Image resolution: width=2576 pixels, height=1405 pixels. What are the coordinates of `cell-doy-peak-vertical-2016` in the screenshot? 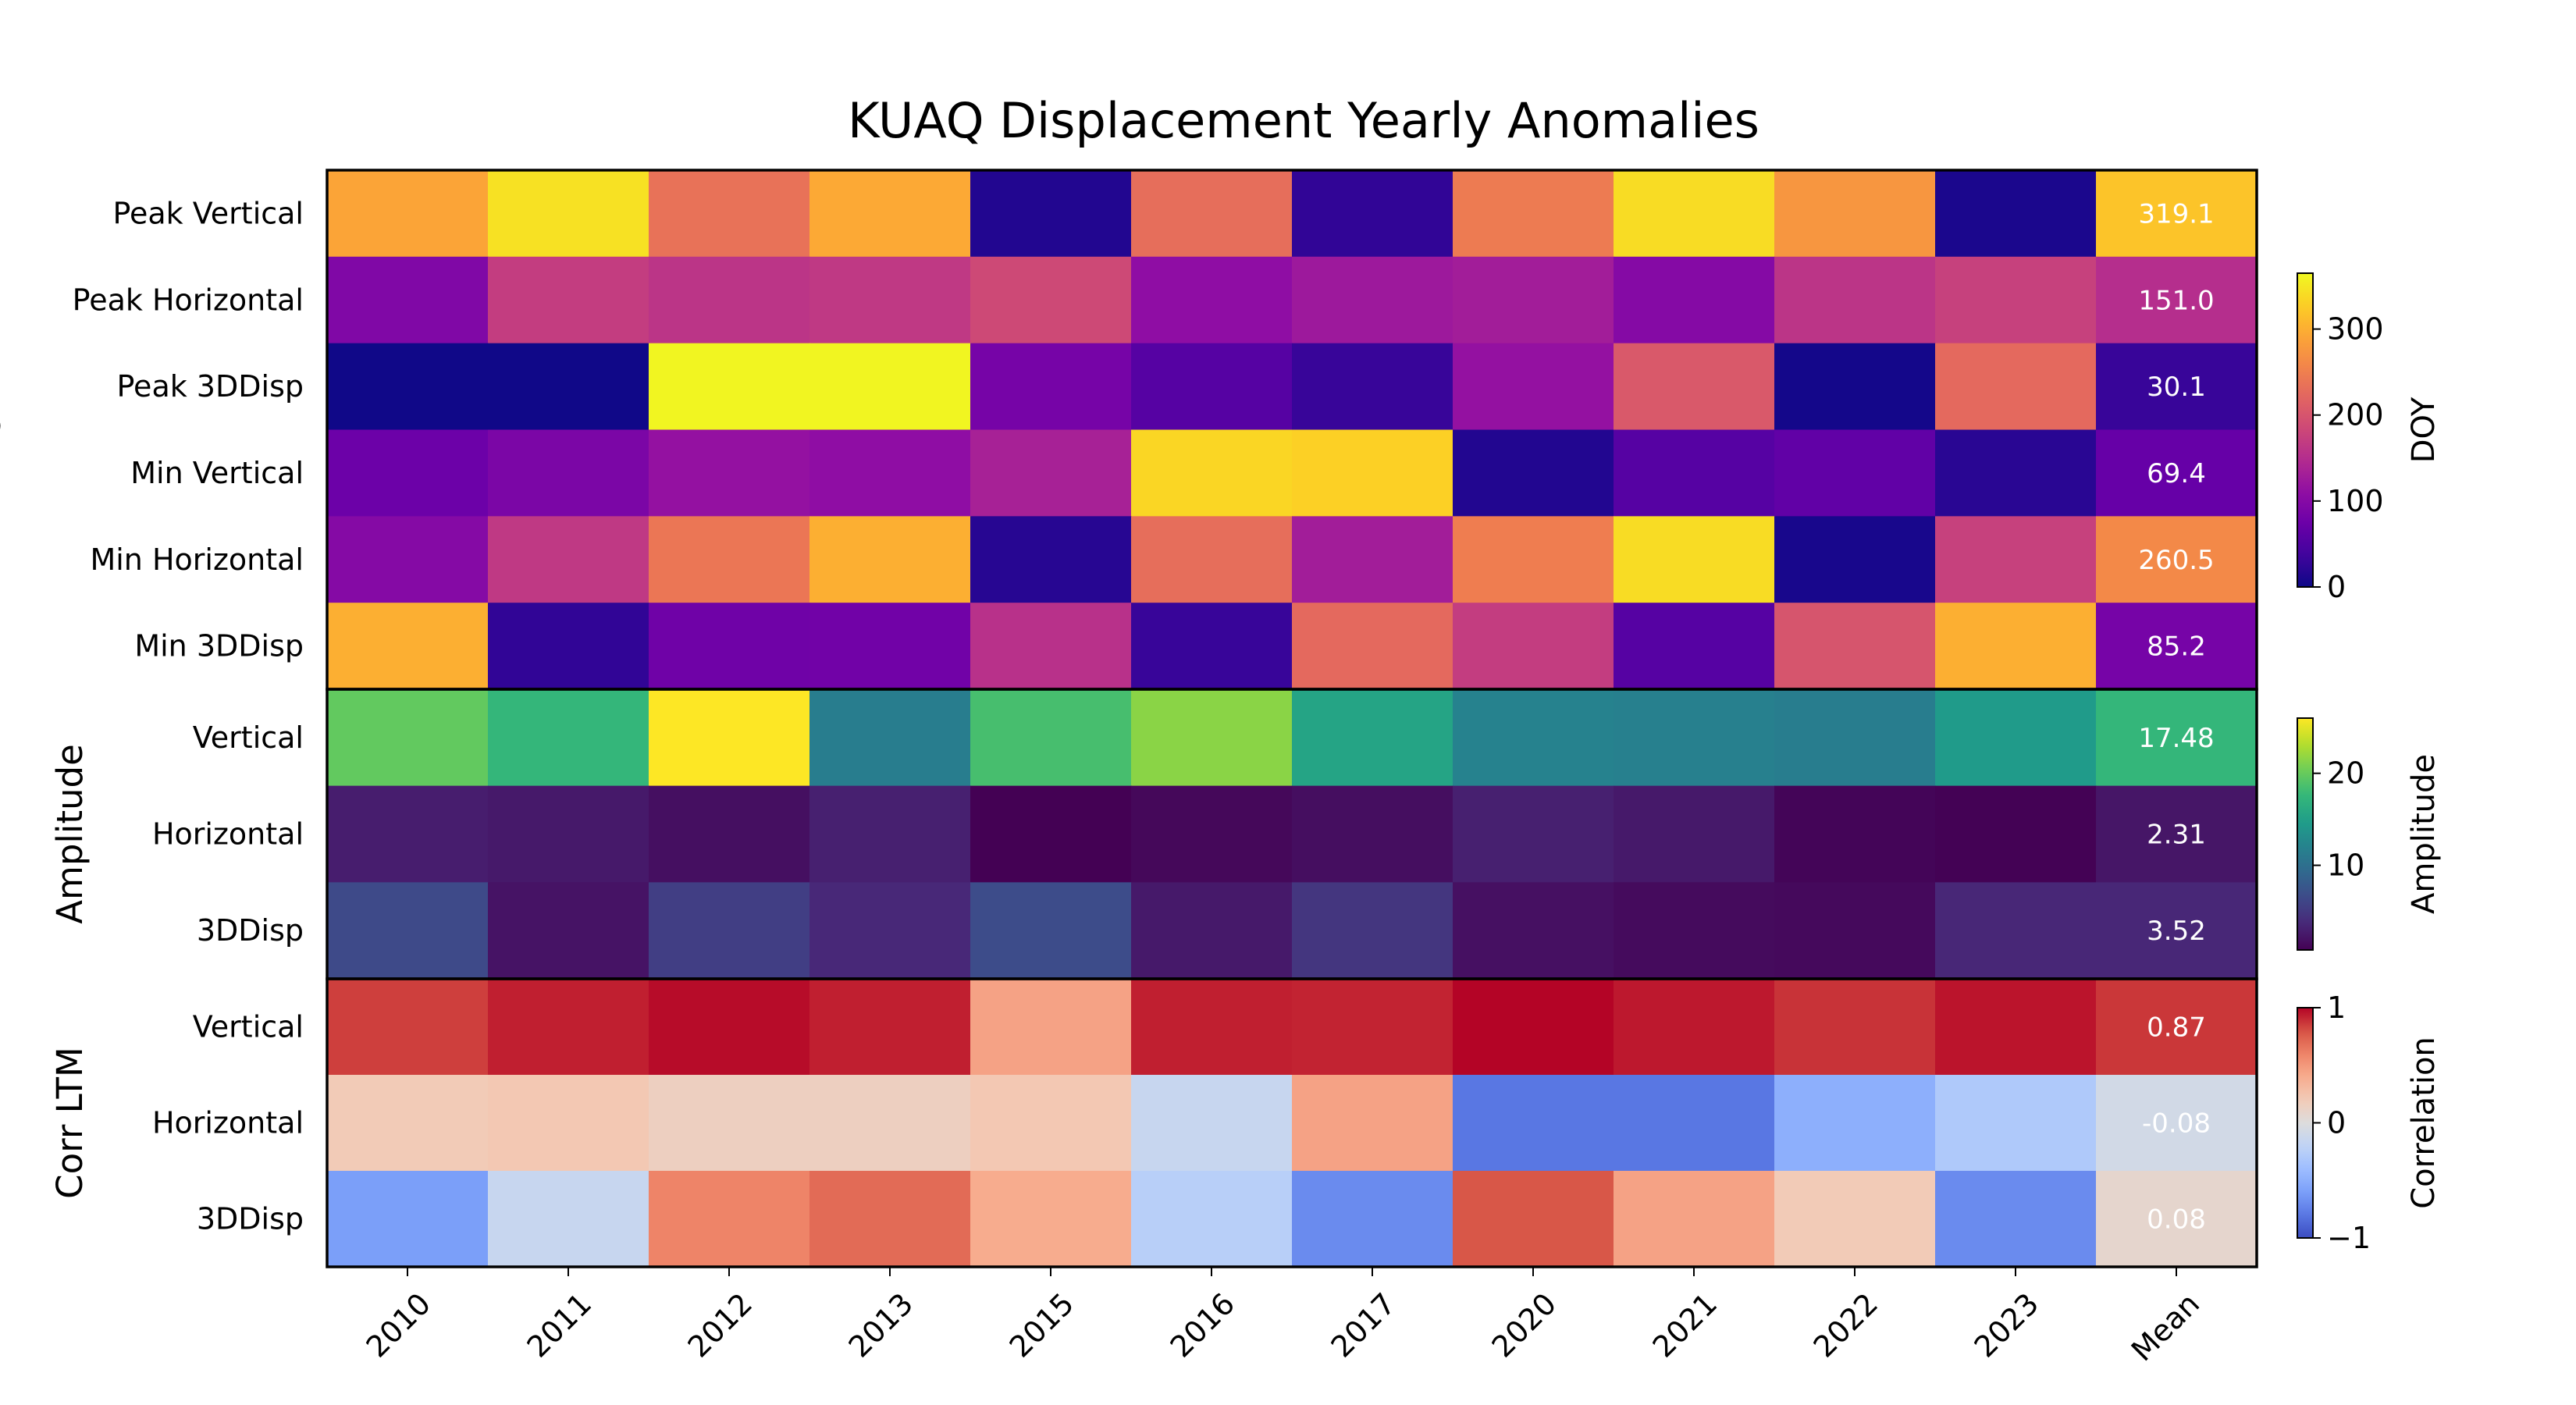 It's located at (1212, 214).